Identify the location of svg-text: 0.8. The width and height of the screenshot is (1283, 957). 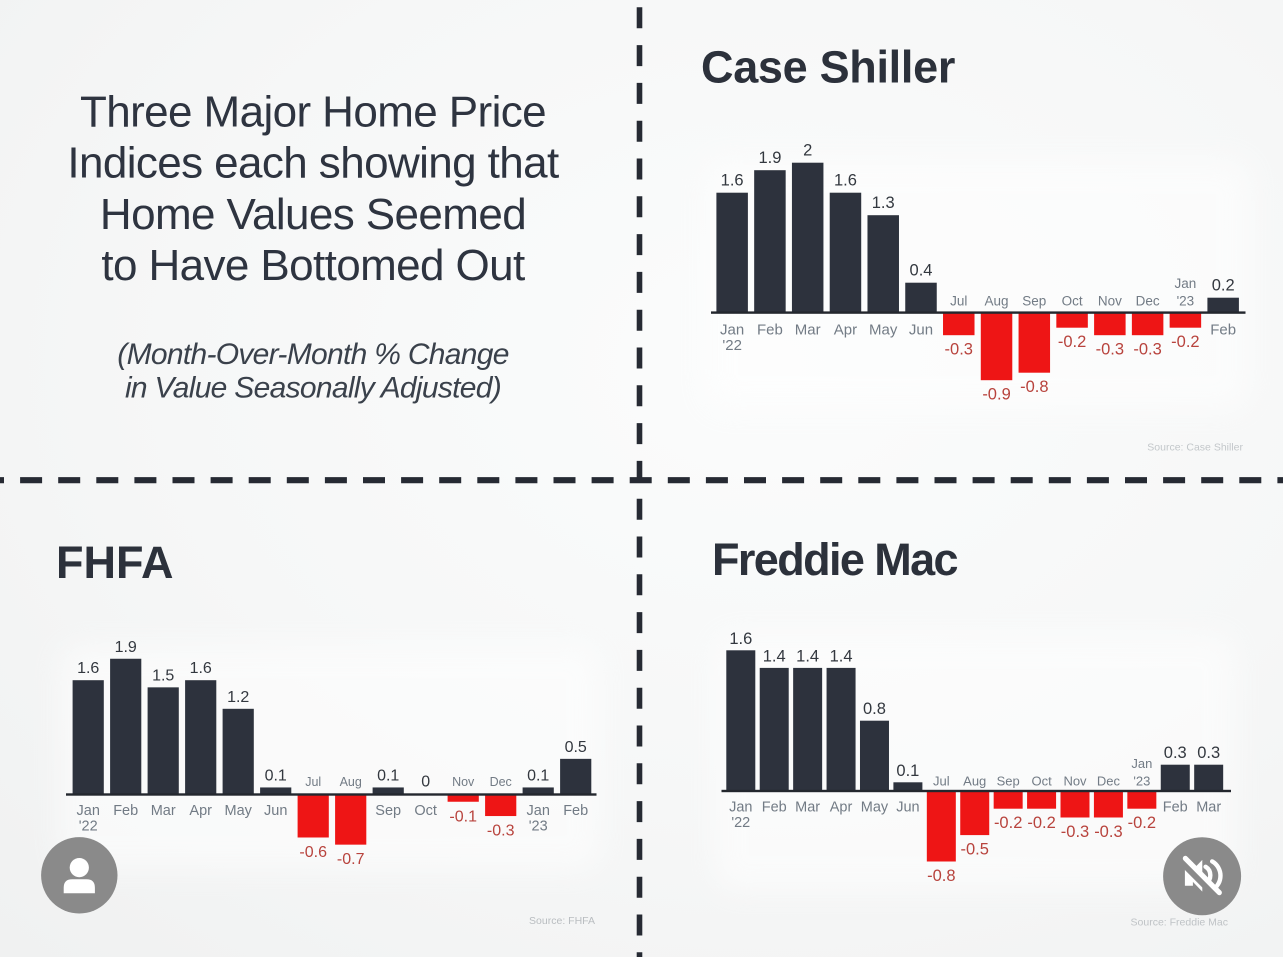
(874, 709).